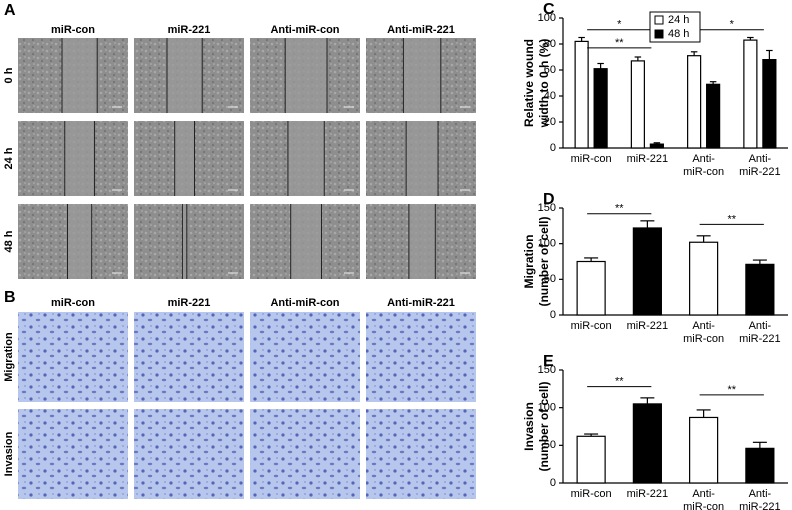 Image resolution: width=792 pixels, height=510 pixels. What do you see at coordinates (678, 20) in the screenshot?
I see `legend-label: 24 h` at bounding box center [678, 20].